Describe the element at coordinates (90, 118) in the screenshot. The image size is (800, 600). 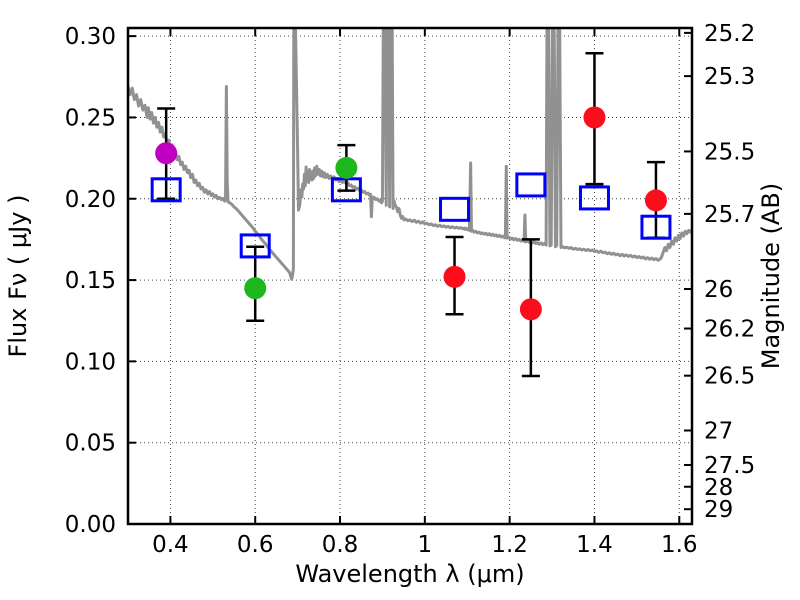
I see `y-tick-label: 0.25` at that location.